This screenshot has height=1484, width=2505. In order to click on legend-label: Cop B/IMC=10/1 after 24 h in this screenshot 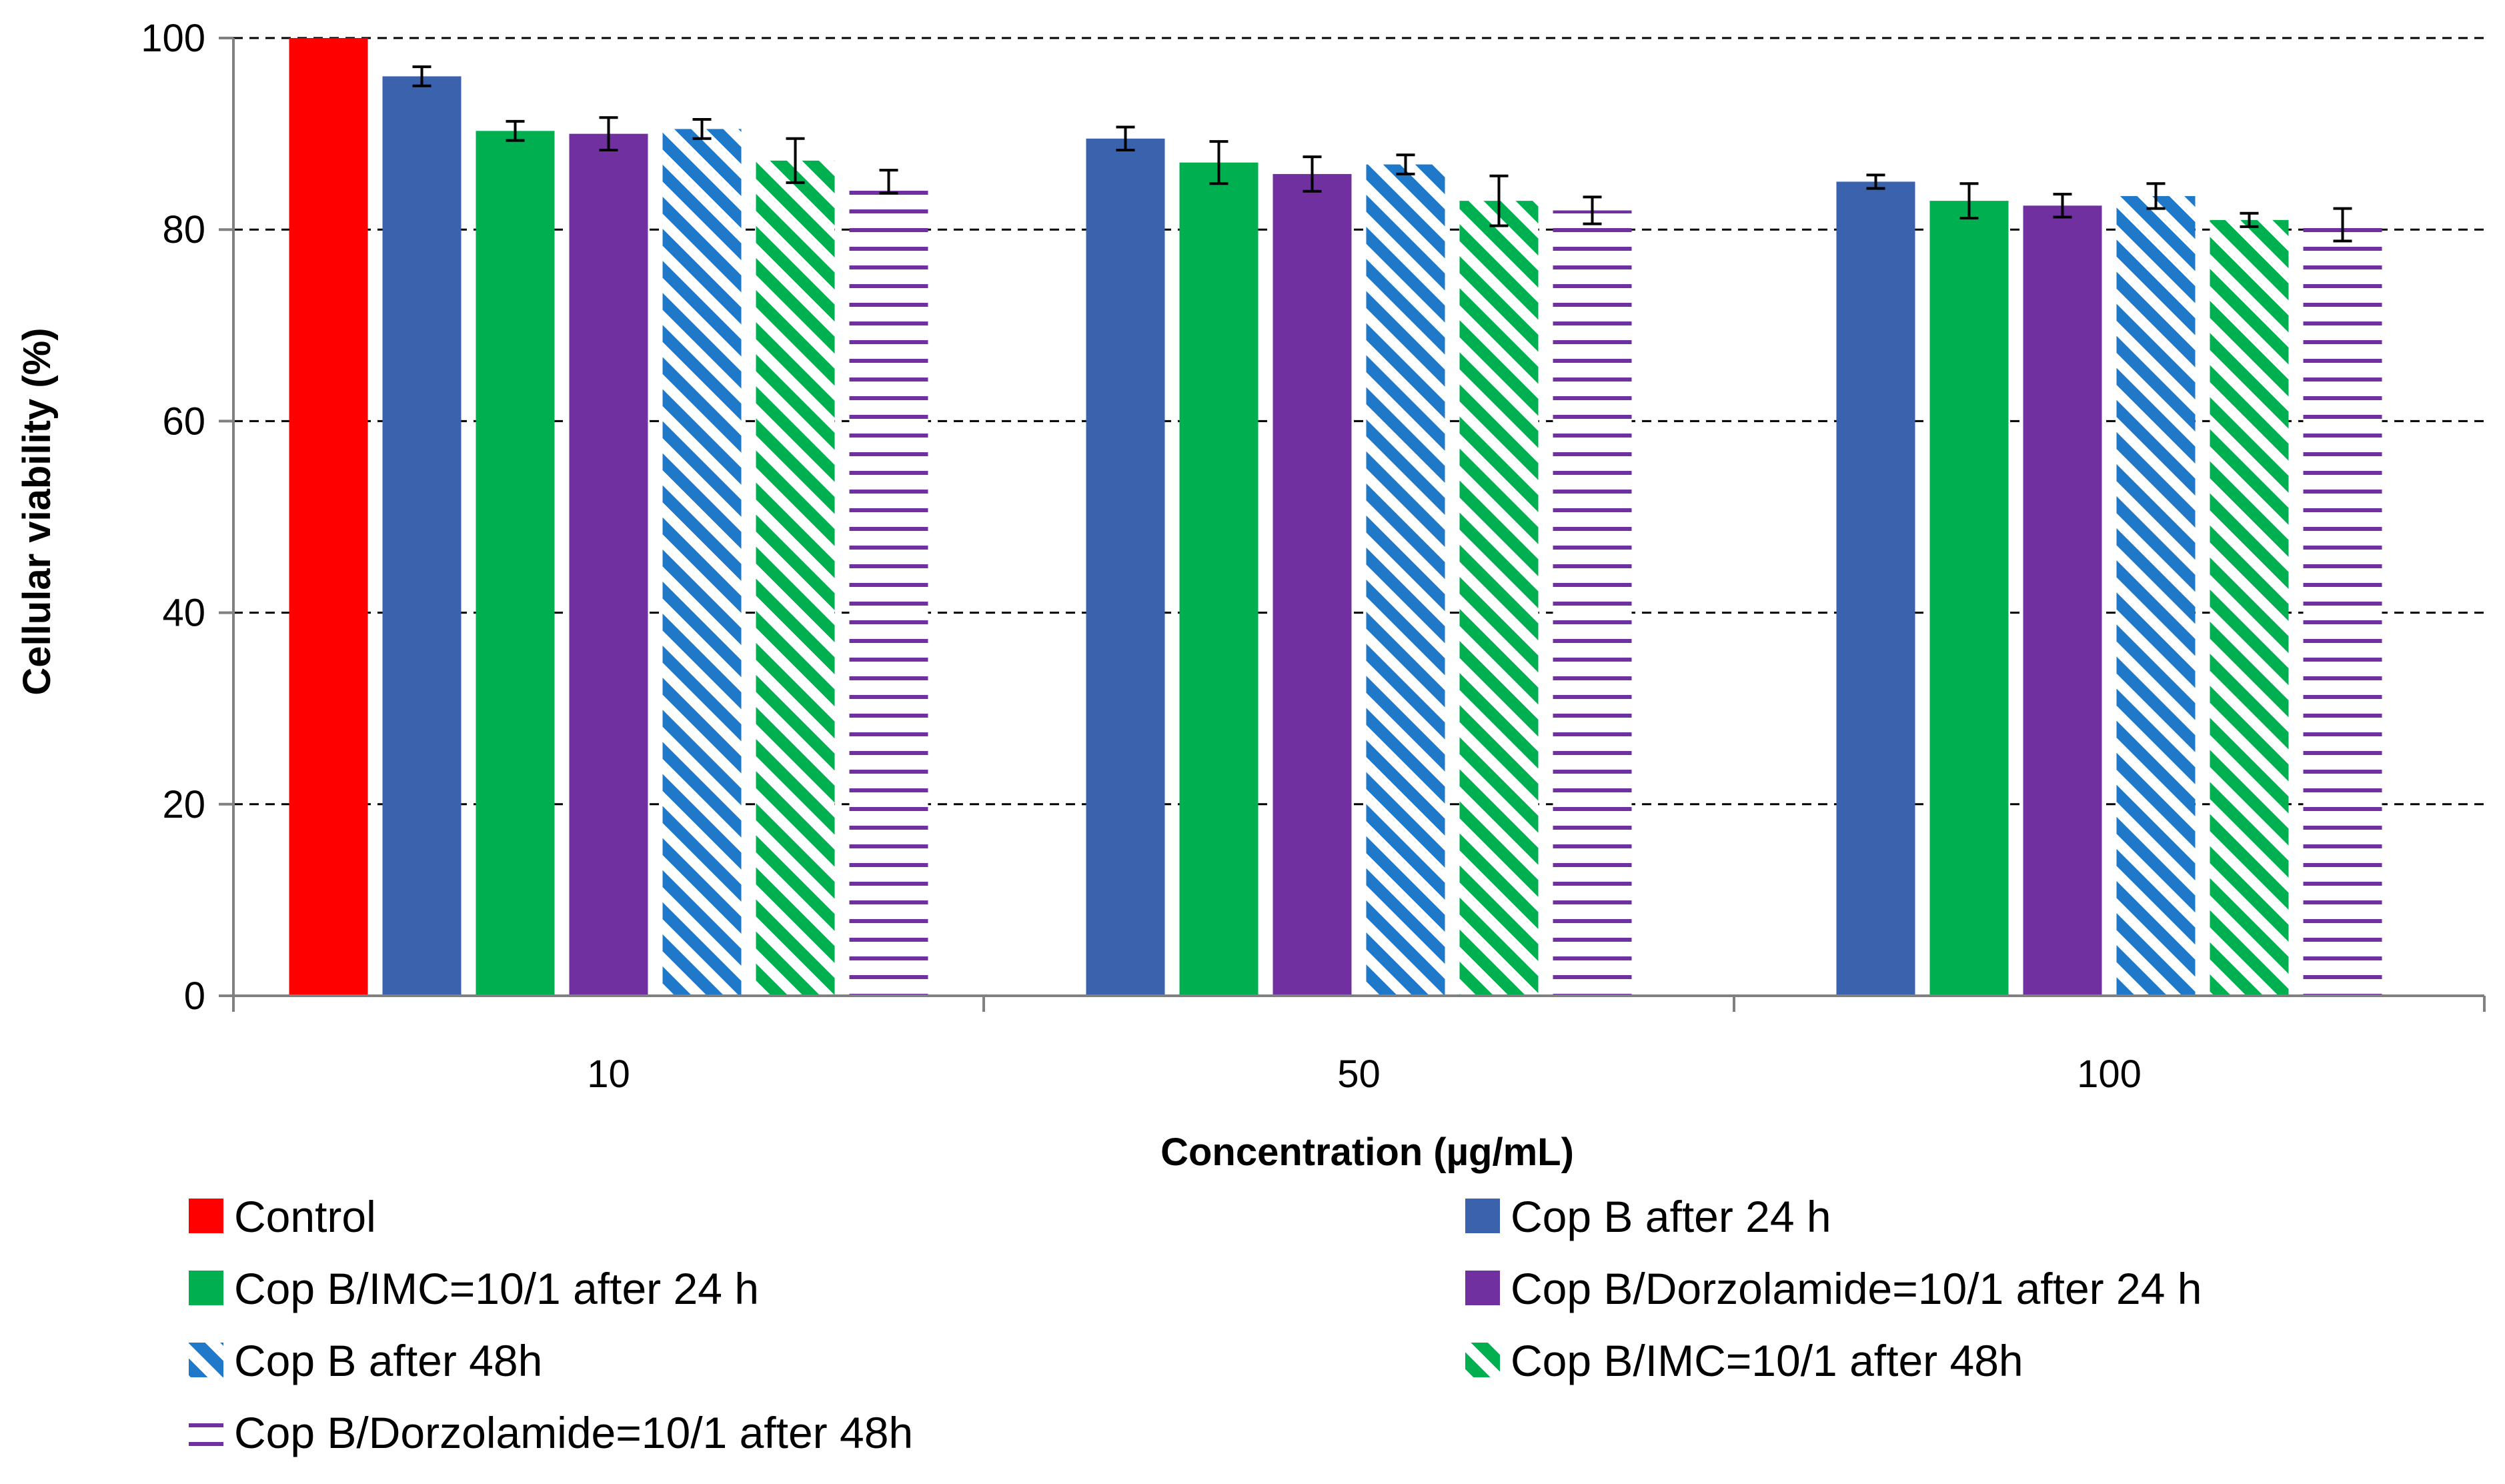, I will do `click(497, 1288)`.